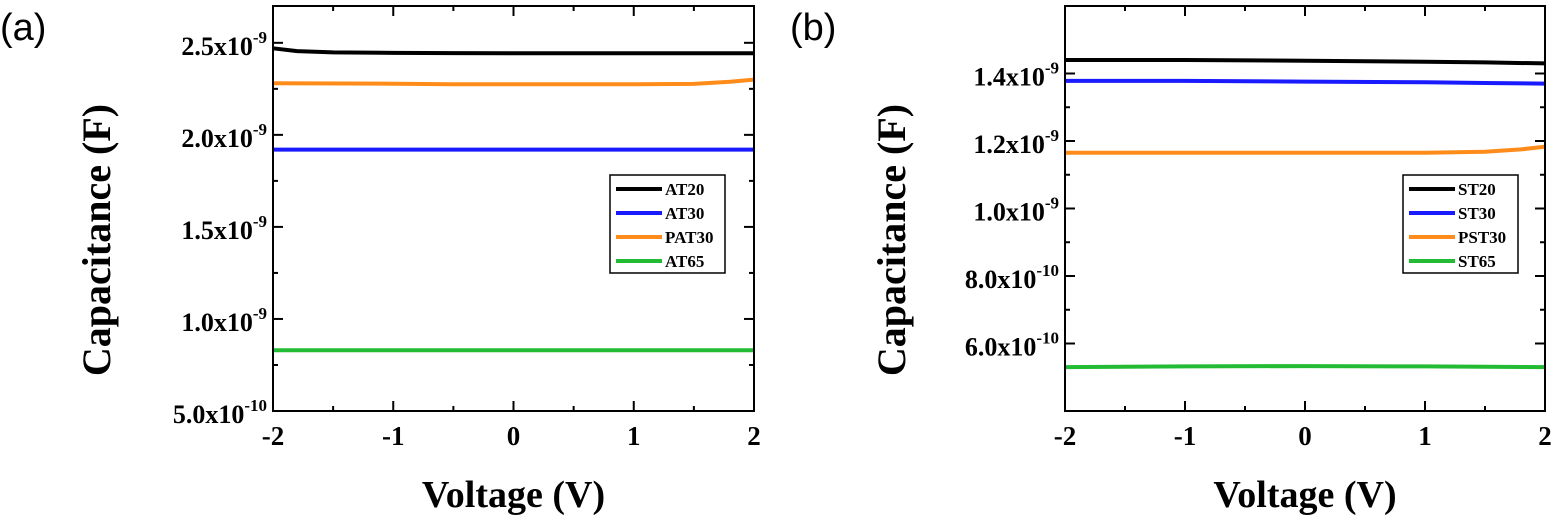 This screenshot has height=521, width=1558. I want to click on legend-label-pat30: PAT30, so click(689, 237).